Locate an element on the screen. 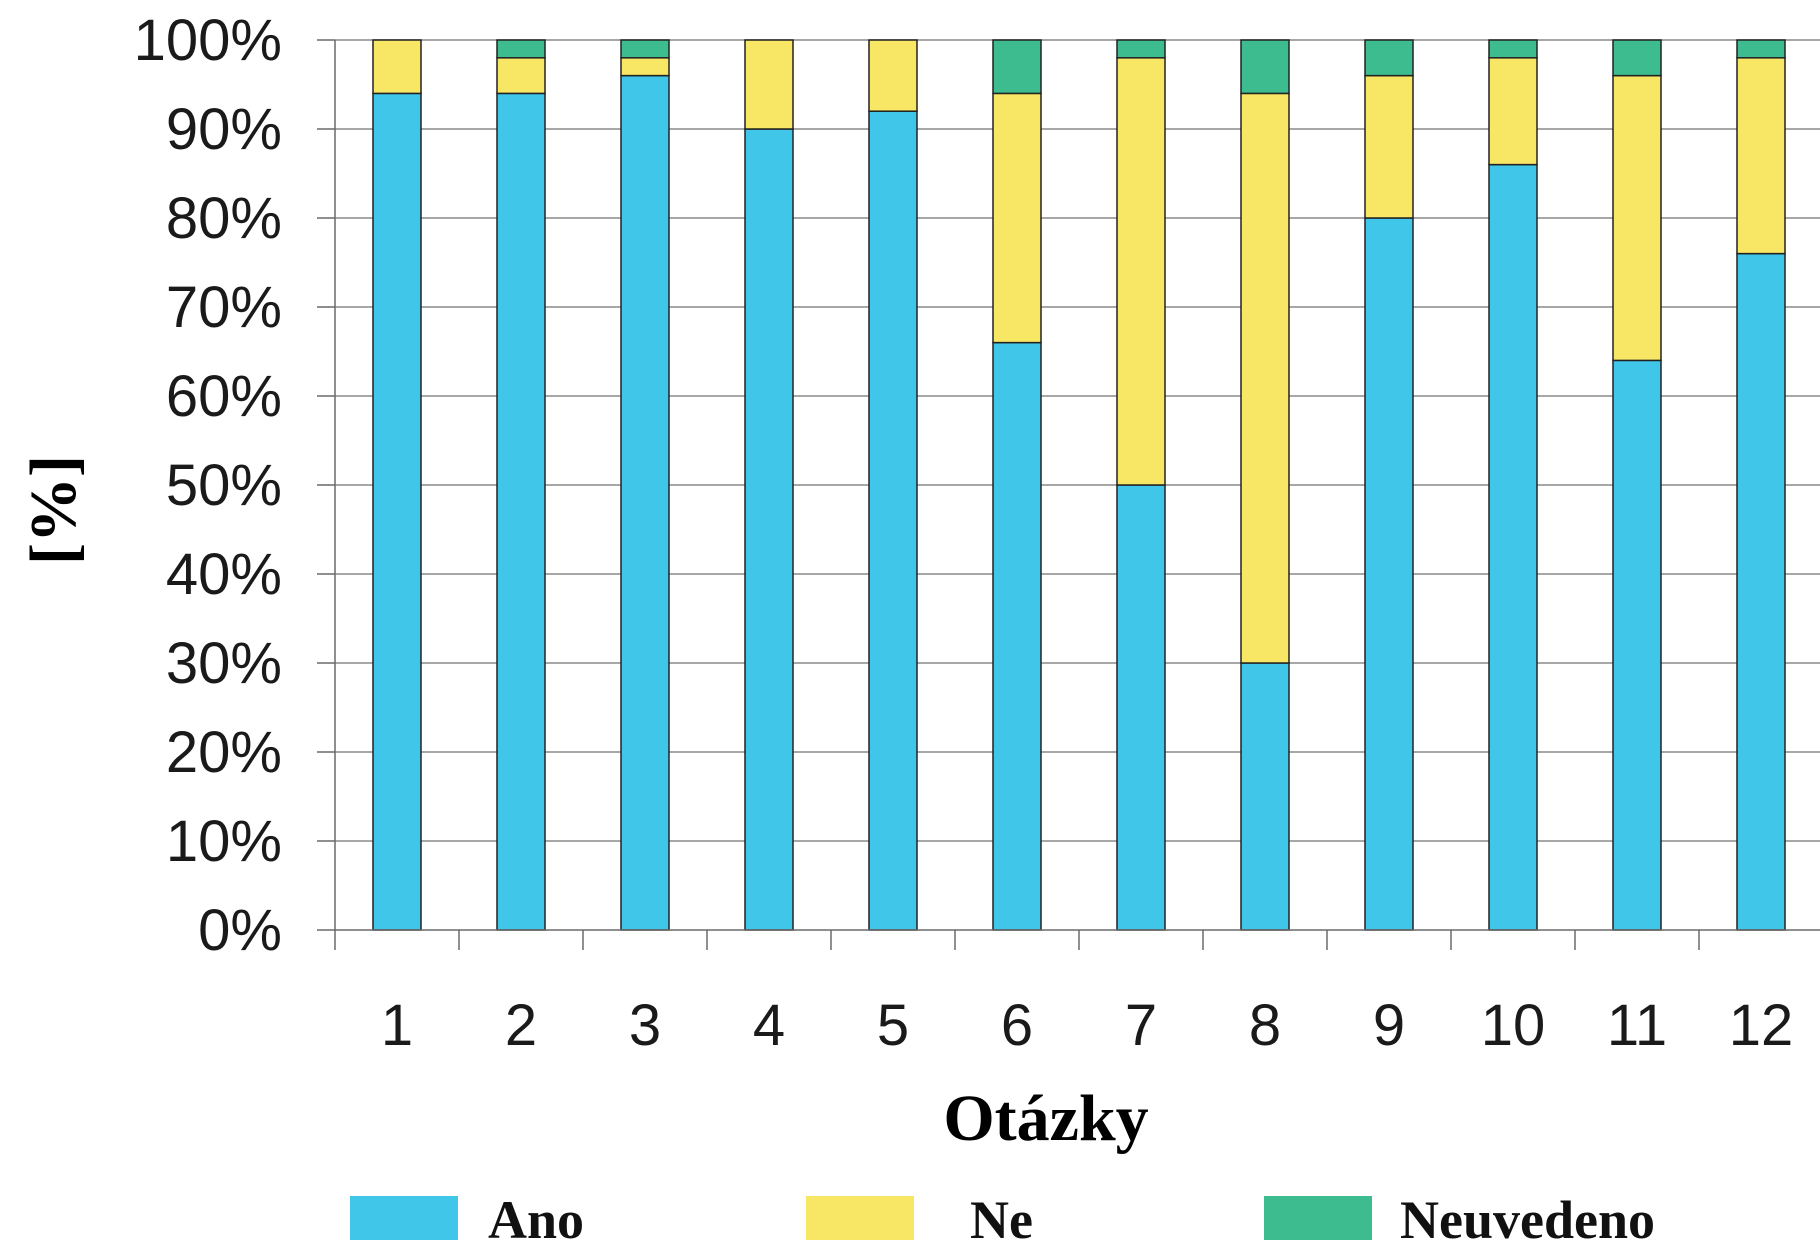  x-tick-label: 4 is located at coordinates (769, 1025).